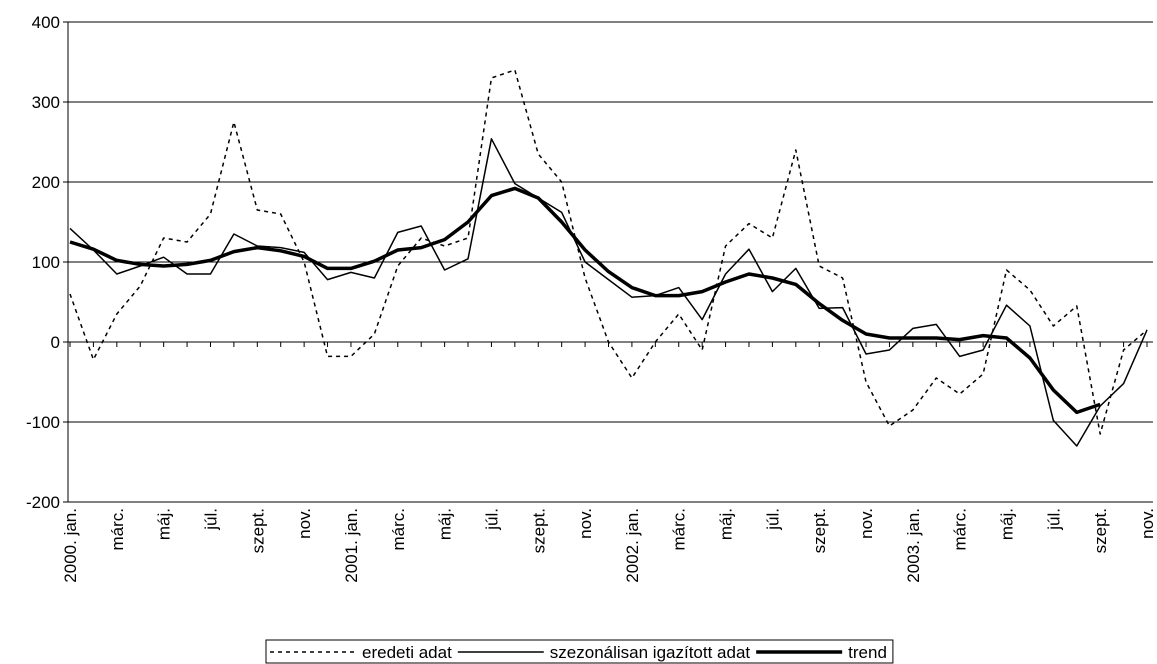 The image size is (1157, 664). Describe the element at coordinates (55, 342) in the screenshot. I see `y-tick-label: 0` at that location.